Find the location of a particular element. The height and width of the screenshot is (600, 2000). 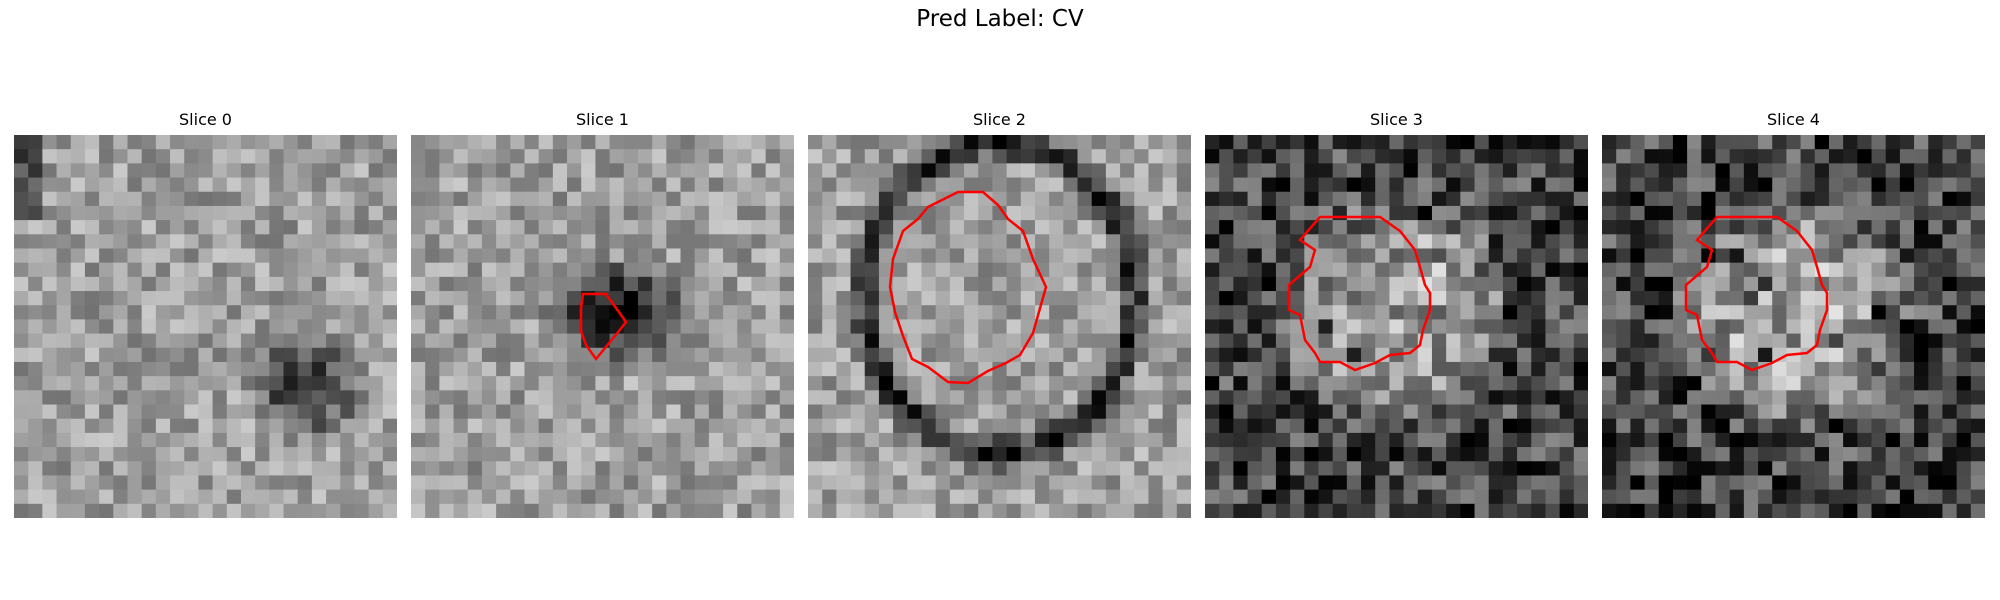

panel-slice-1: Slice 1 is located at coordinates (602, 313).